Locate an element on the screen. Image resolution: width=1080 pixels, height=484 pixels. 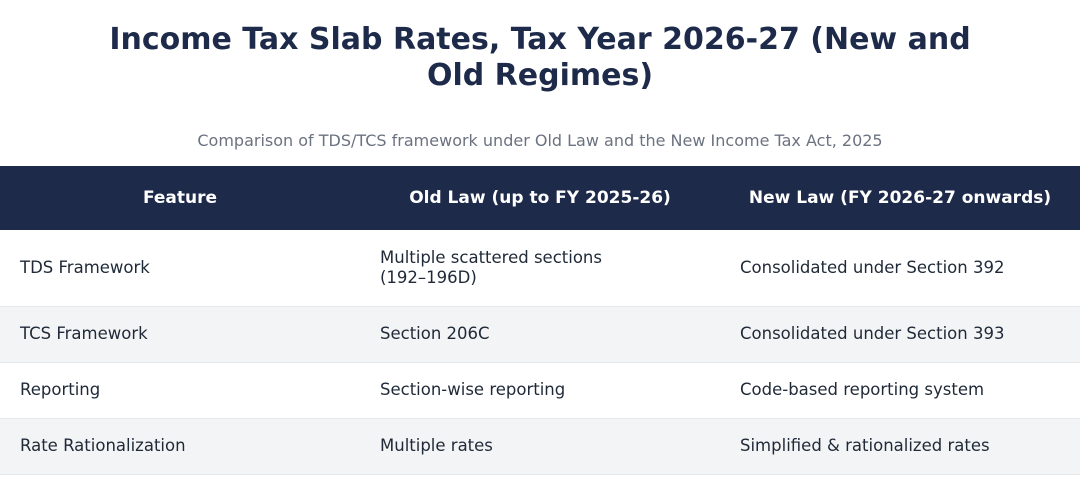
cell-new-law: Code-based reporting system is located at coordinates (900, 390).